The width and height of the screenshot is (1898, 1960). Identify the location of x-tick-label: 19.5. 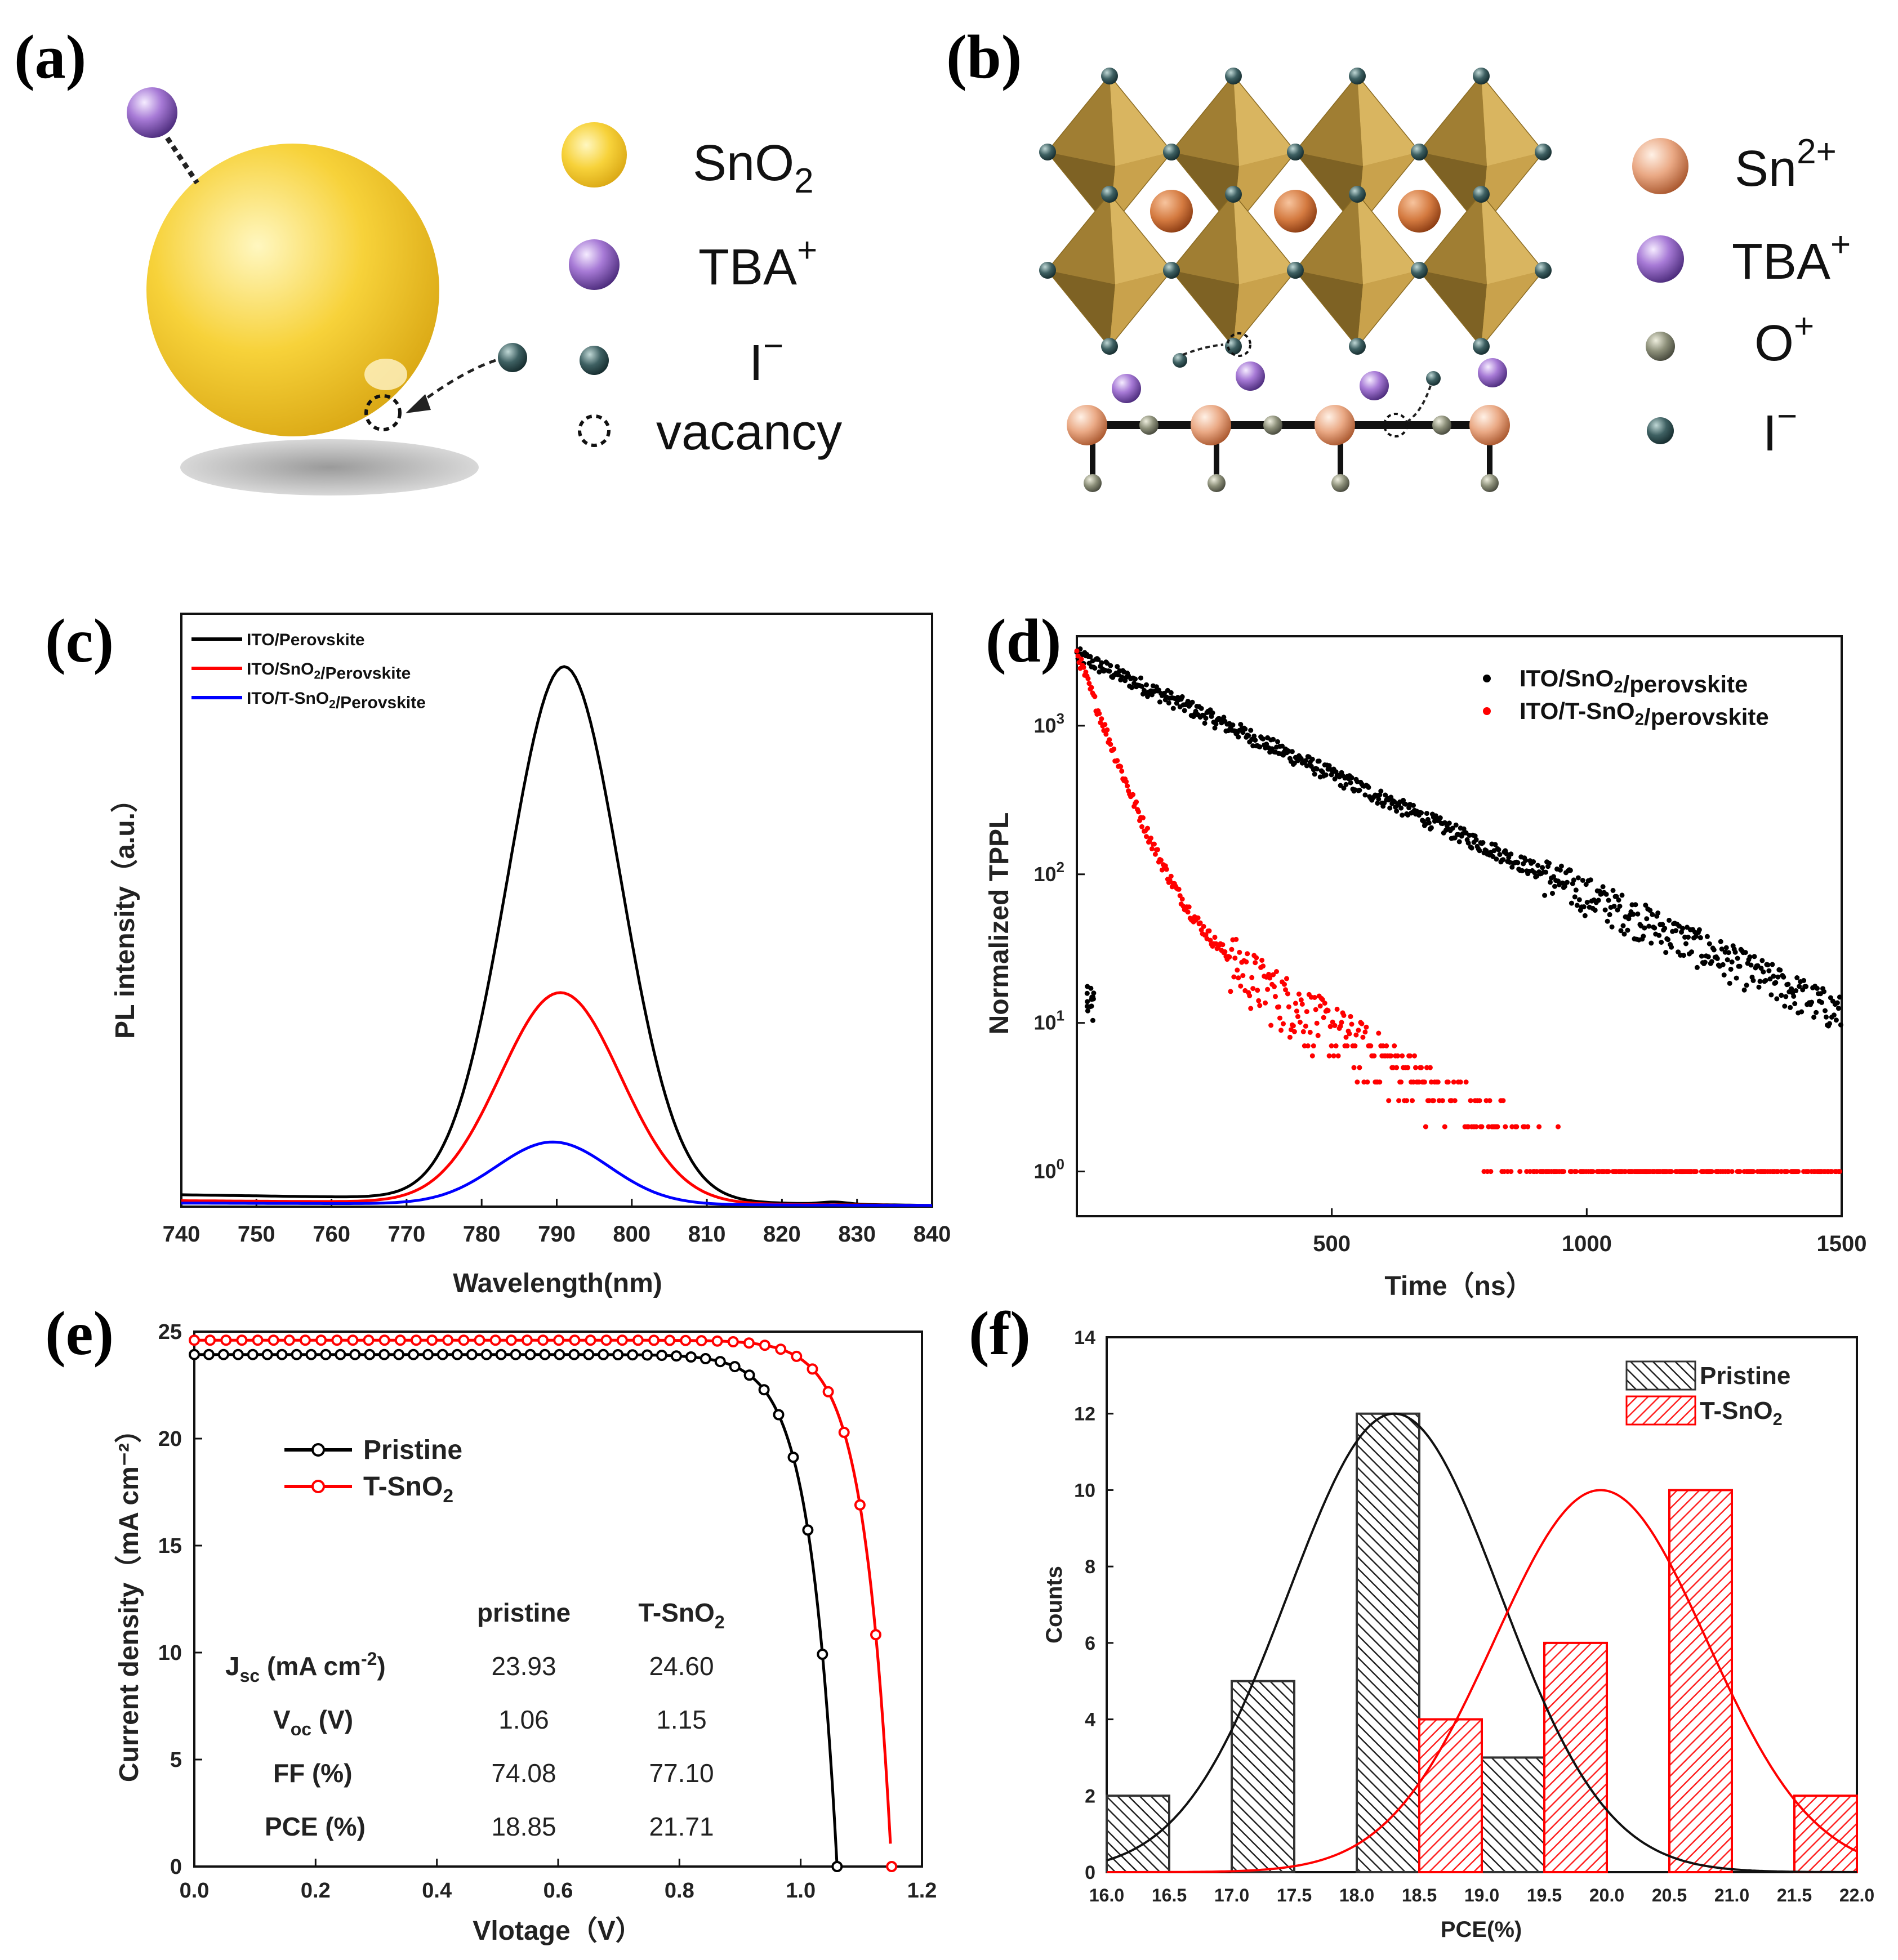
(1544, 1895).